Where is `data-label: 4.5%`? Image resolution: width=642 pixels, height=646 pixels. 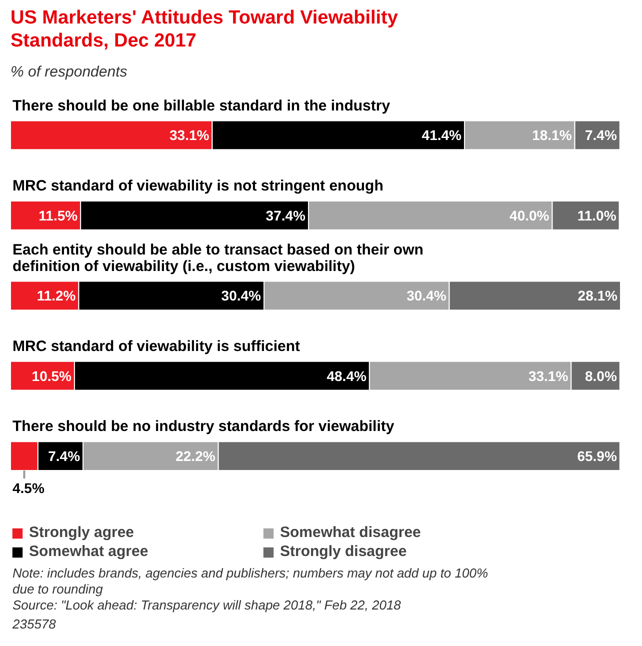
data-label: 4.5% is located at coordinates (28, 488).